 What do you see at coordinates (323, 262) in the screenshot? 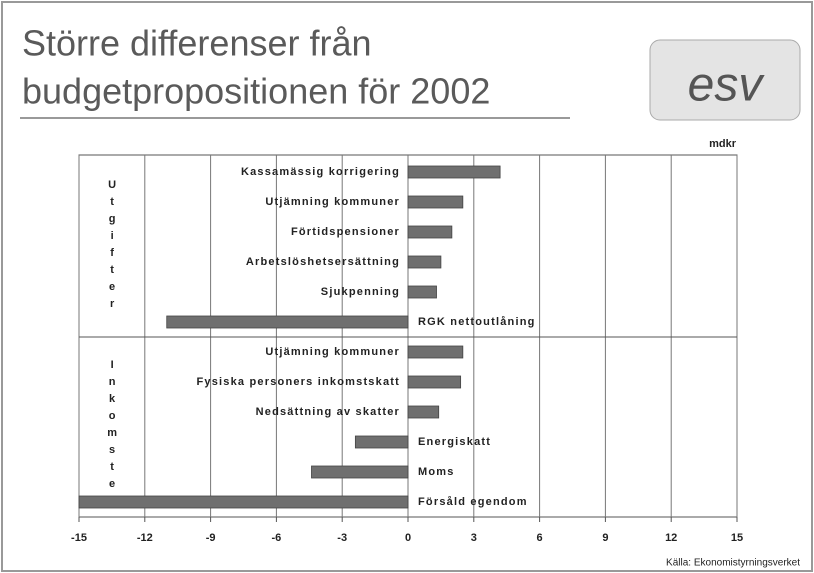
I see `category-label: Arbetslöshetsersättning` at bounding box center [323, 262].